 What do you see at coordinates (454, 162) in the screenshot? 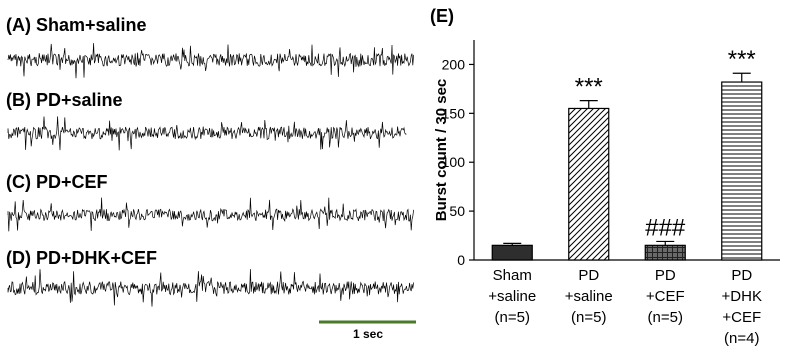
I see `y-tick-label: 100` at bounding box center [454, 162].